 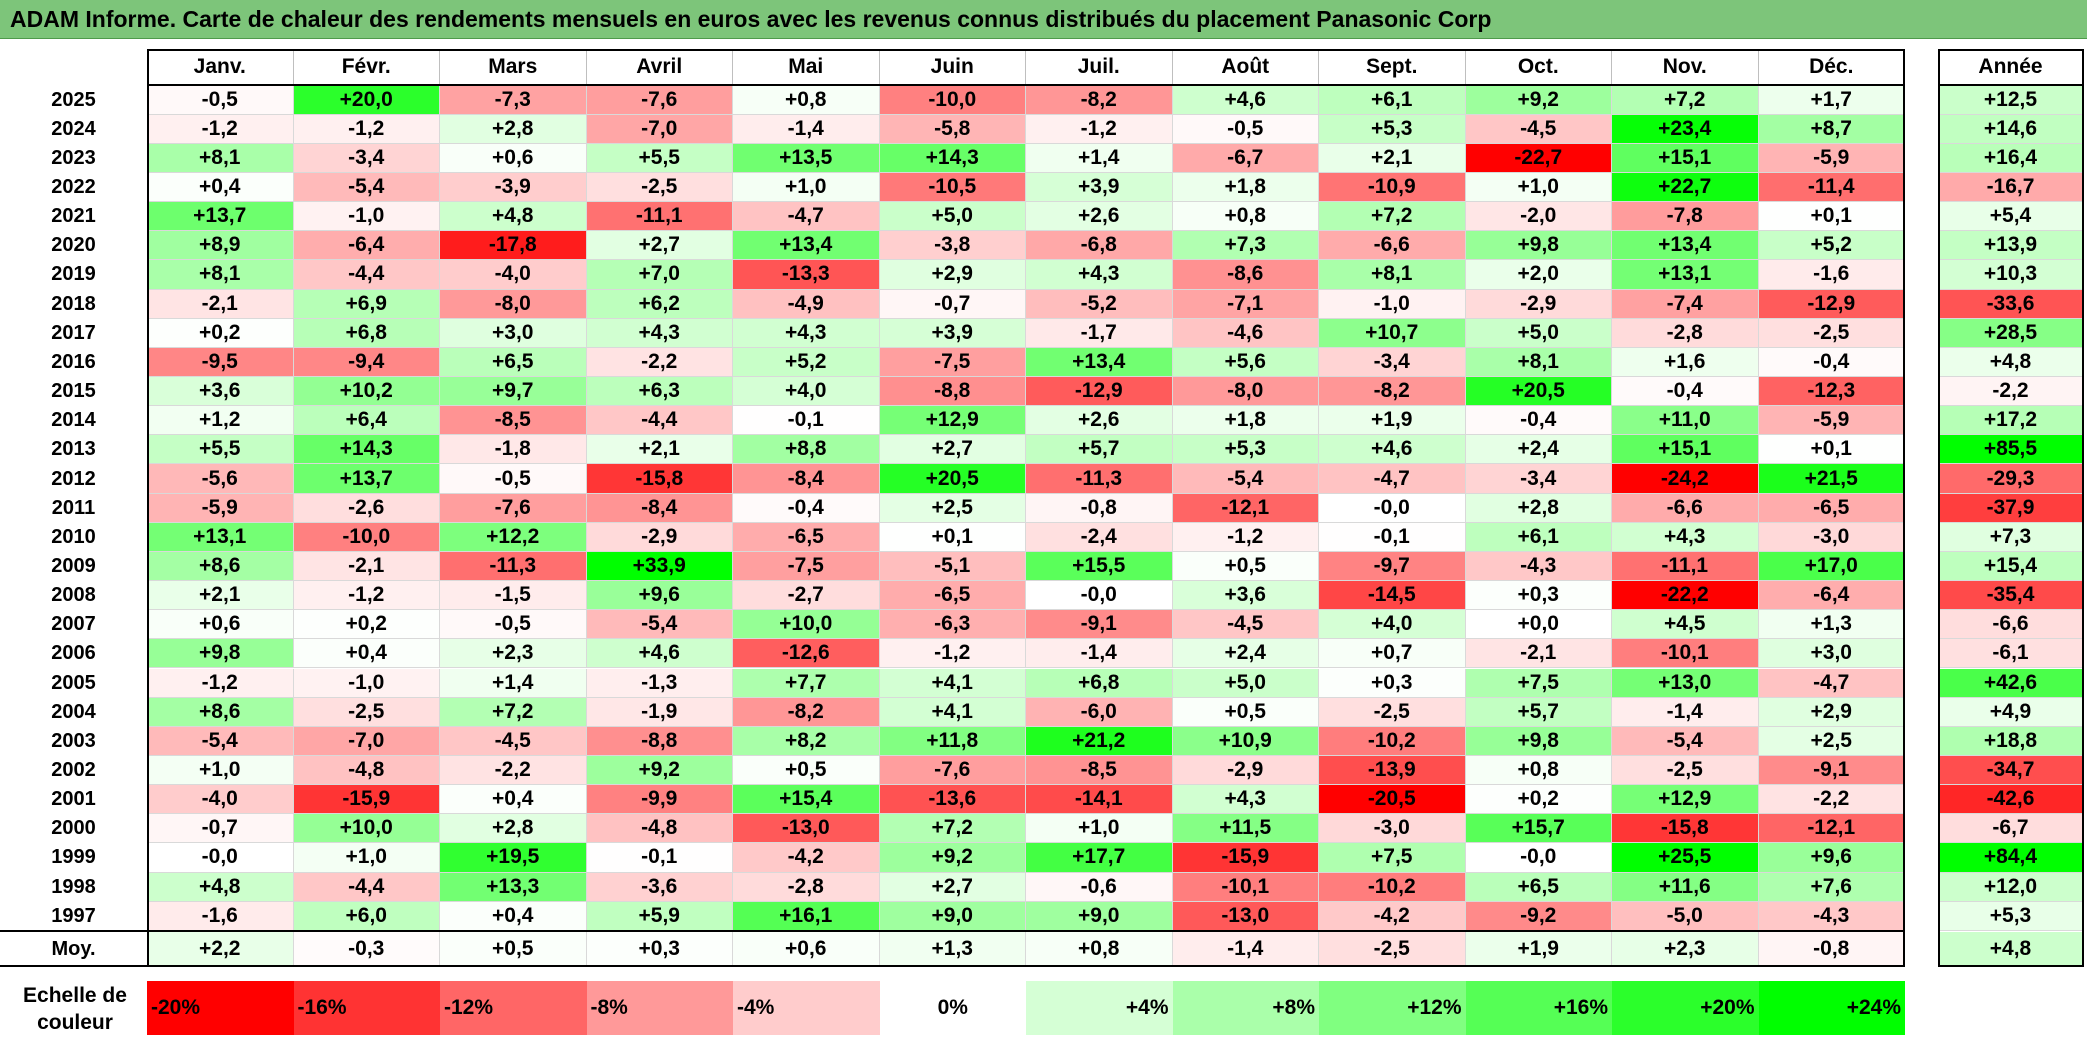 What do you see at coordinates (806, 275) in the screenshot?
I see `heatmap-cell: -13,3` at bounding box center [806, 275].